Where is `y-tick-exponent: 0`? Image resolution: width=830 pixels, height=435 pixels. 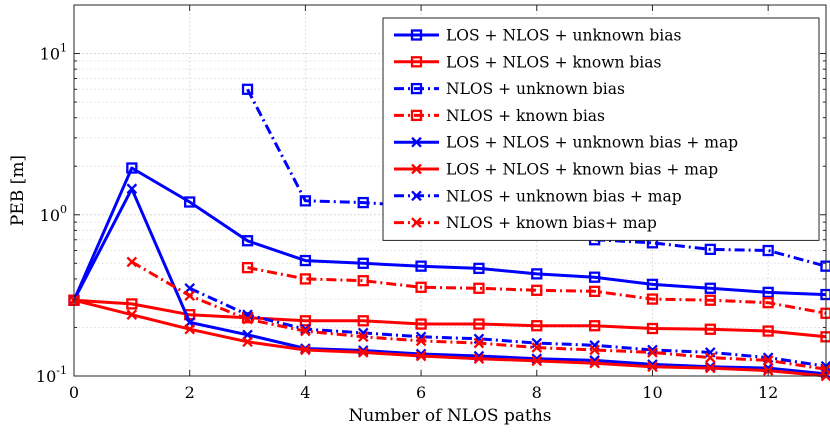
y-tick-exponent: 0 is located at coordinates (63, 209).